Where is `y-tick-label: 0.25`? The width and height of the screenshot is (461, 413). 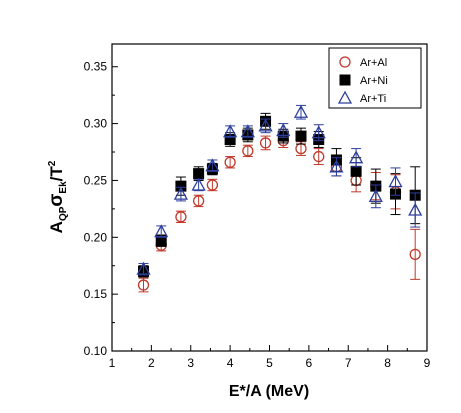
y-tick-label: 0.25 is located at coordinates (96, 180).